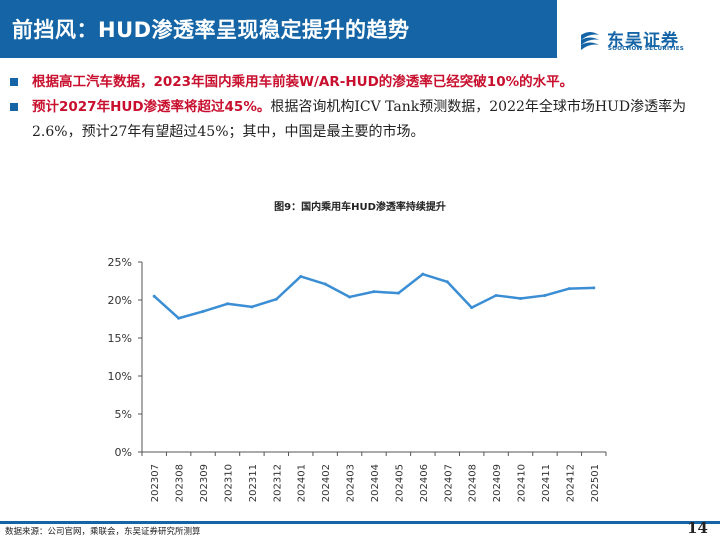  Describe the element at coordinates (448, 483) in the screenshot. I see `x-tick-label: 202407` at that location.